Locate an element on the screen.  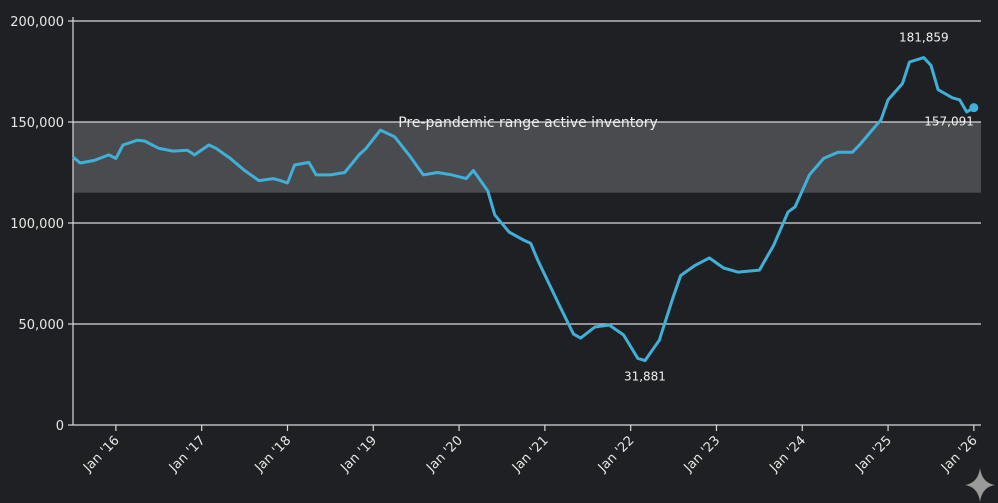
annotation-latest: 157,091 is located at coordinates (949, 122).